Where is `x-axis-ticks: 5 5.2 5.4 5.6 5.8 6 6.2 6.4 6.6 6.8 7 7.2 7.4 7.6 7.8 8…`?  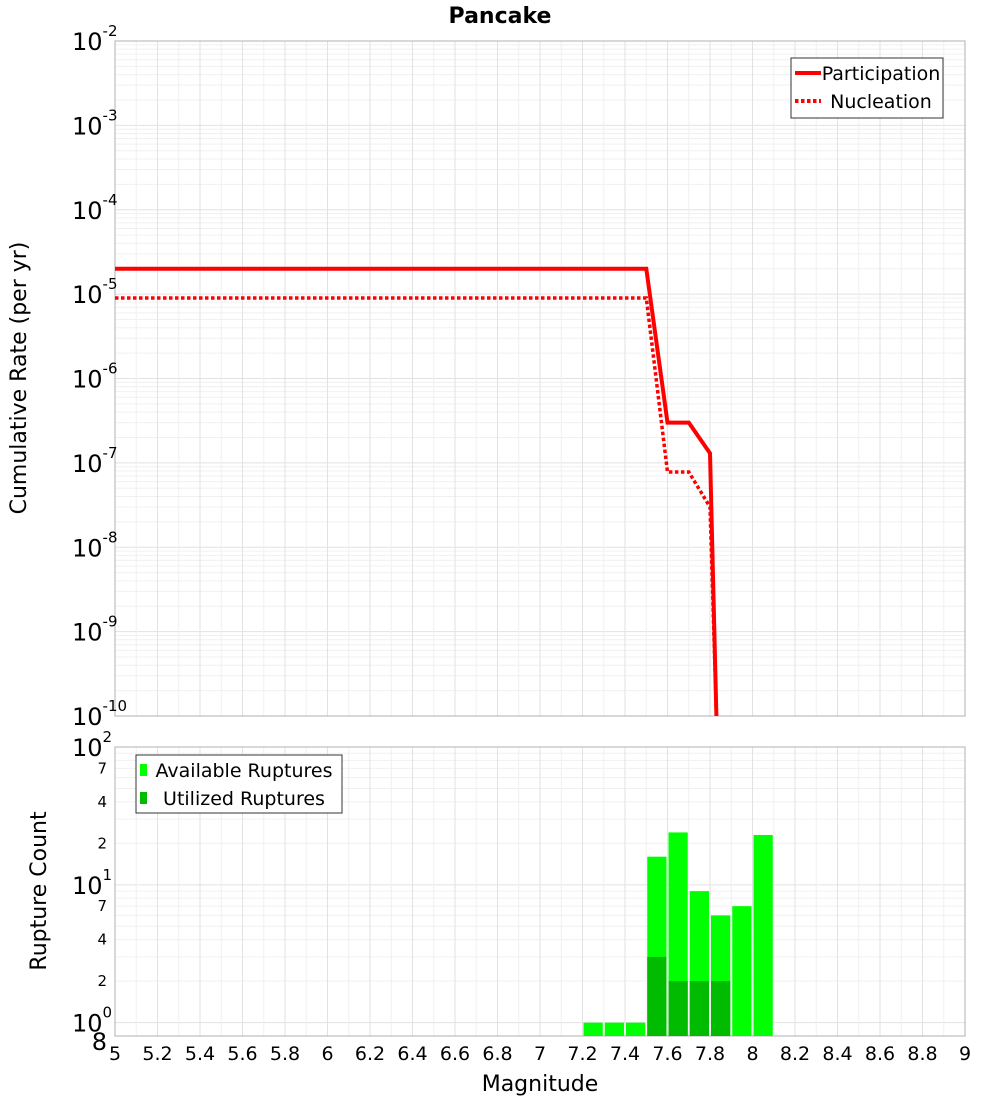 x-axis-ticks: 5 5.2 5.4 5.6 5.8 6 6.2 6.4 6.6 6.8 7 7.2 7.4 7.6 7.8 8… is located at coordinates (540, 1054).